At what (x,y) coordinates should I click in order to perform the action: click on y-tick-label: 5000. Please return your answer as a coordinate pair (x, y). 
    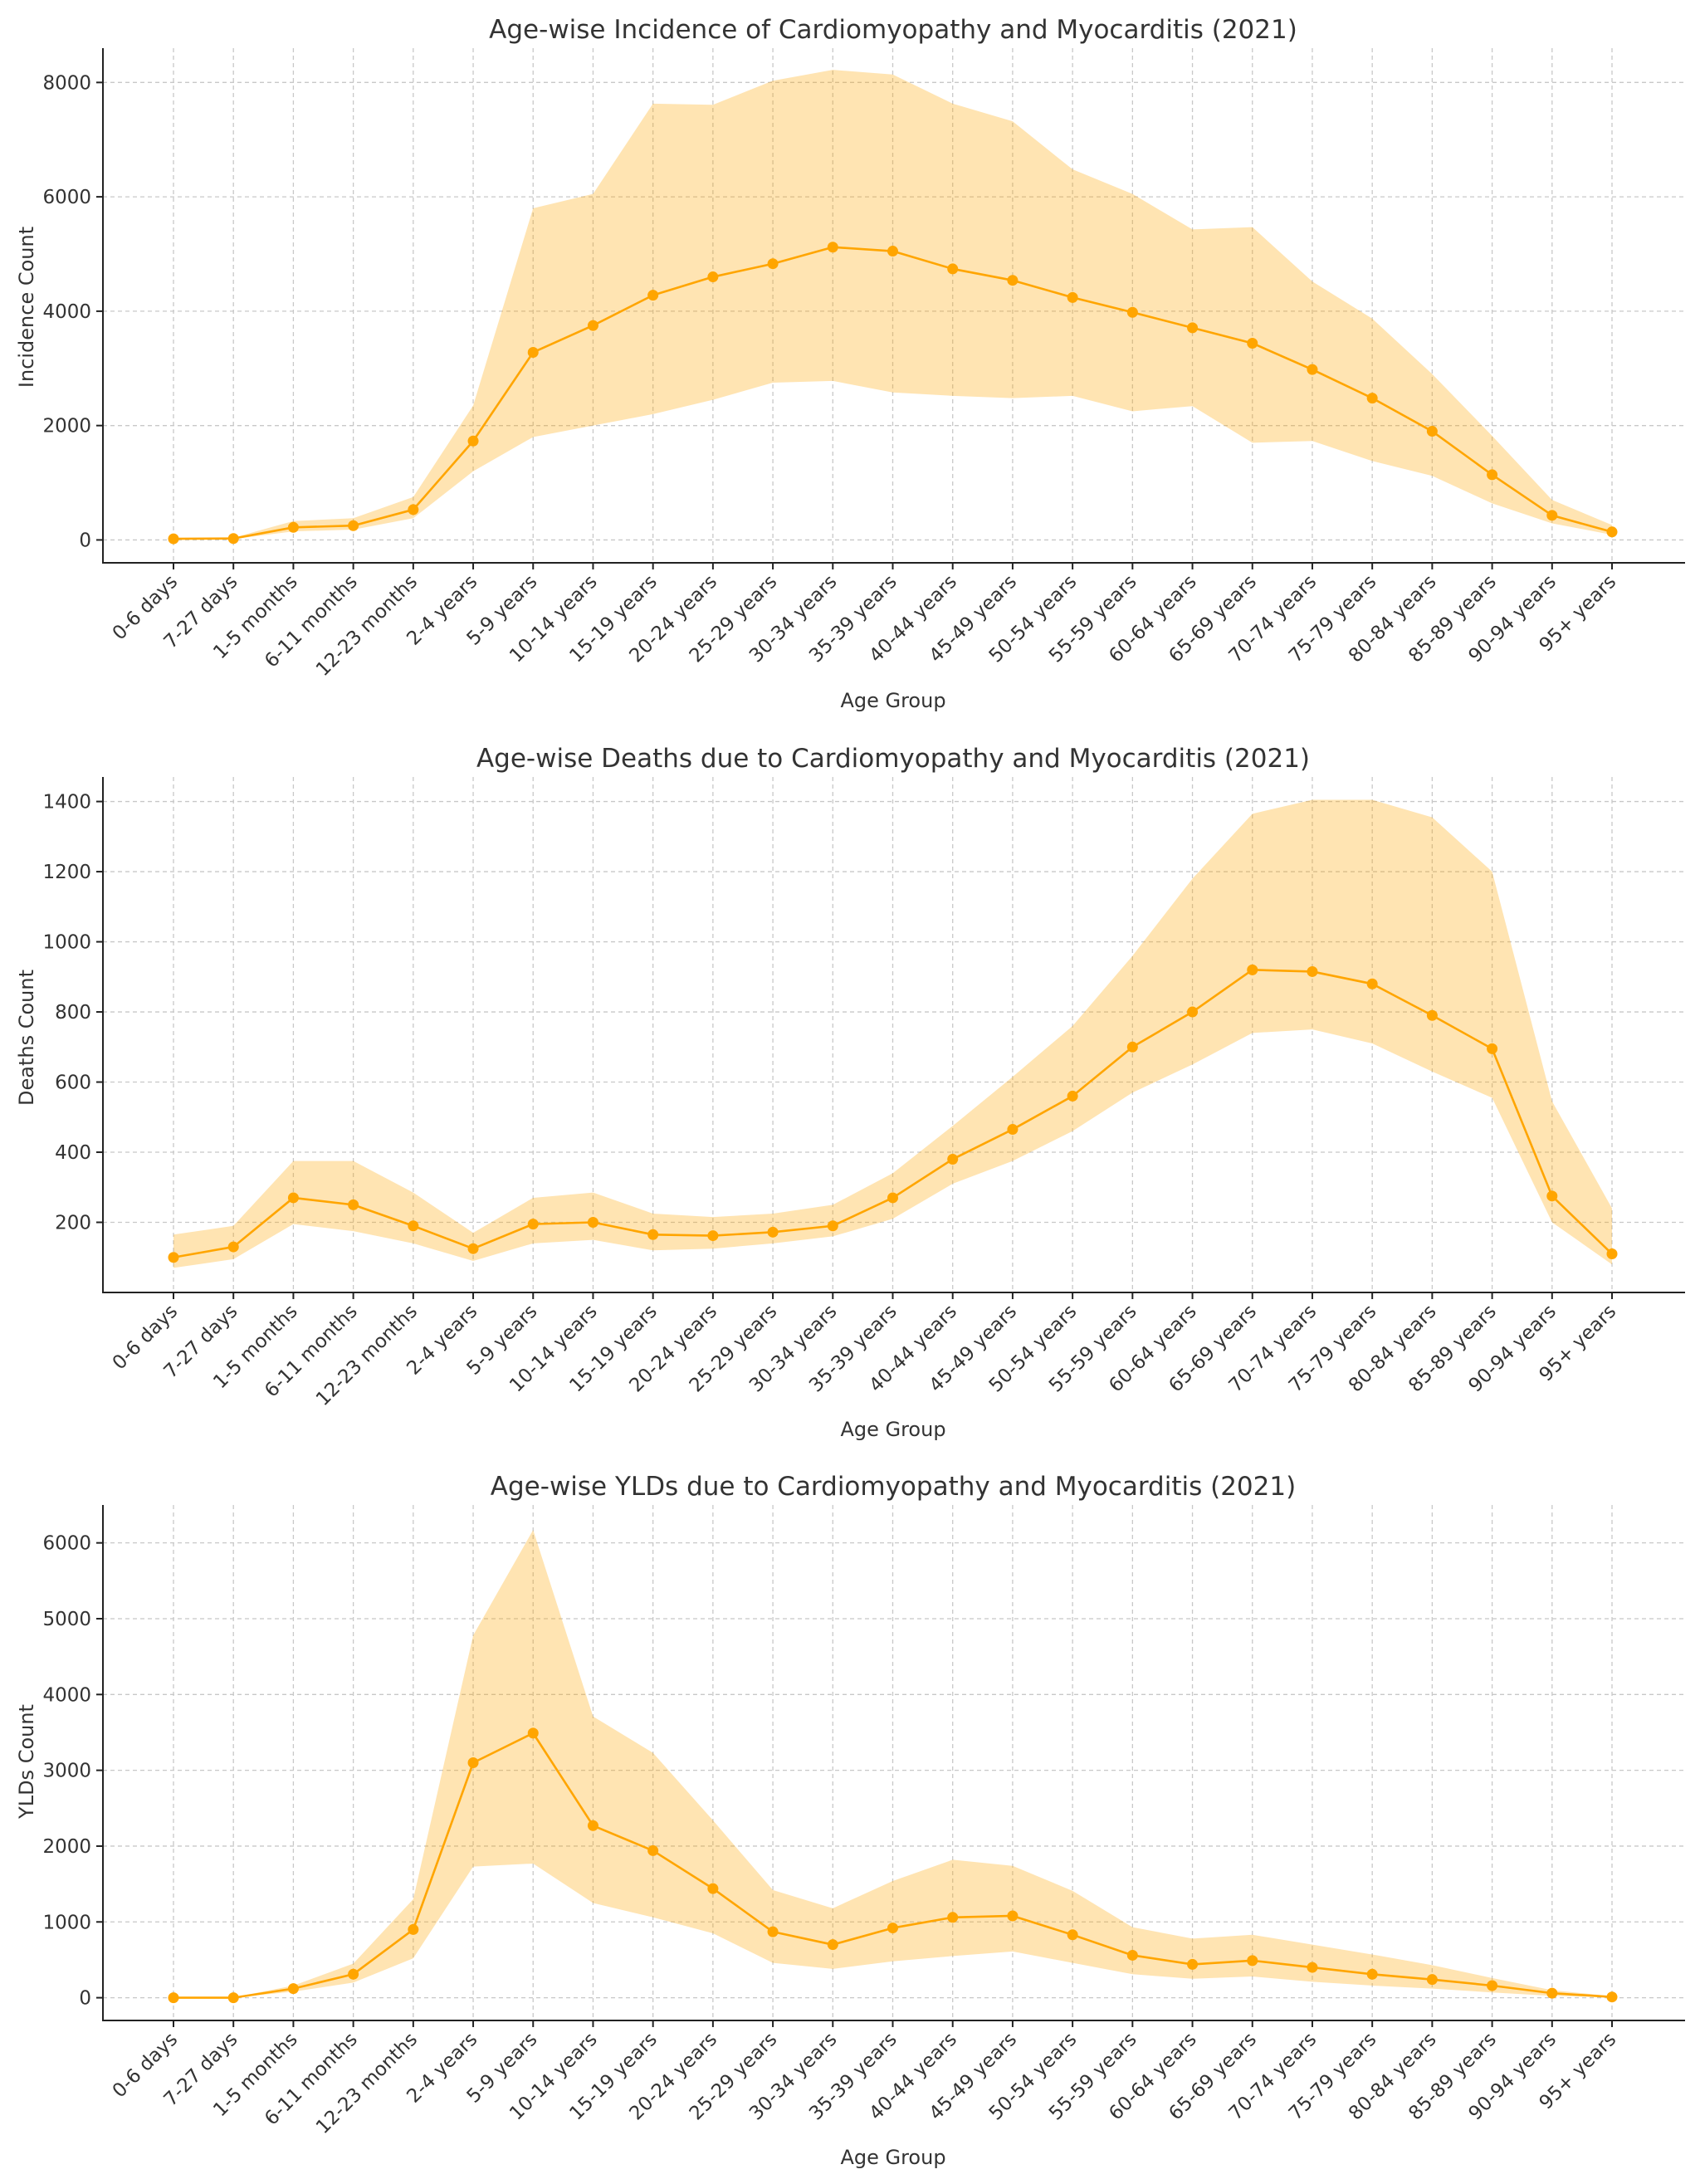
    Looking at the image, I should click on (66, 1619).